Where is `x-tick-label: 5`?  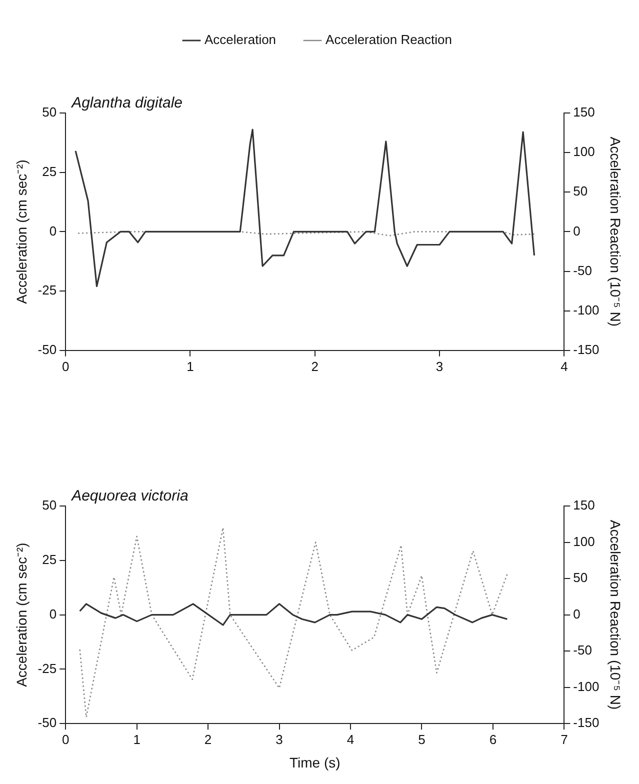
x-tick-label: 5 is located at coordinates (422, 739).